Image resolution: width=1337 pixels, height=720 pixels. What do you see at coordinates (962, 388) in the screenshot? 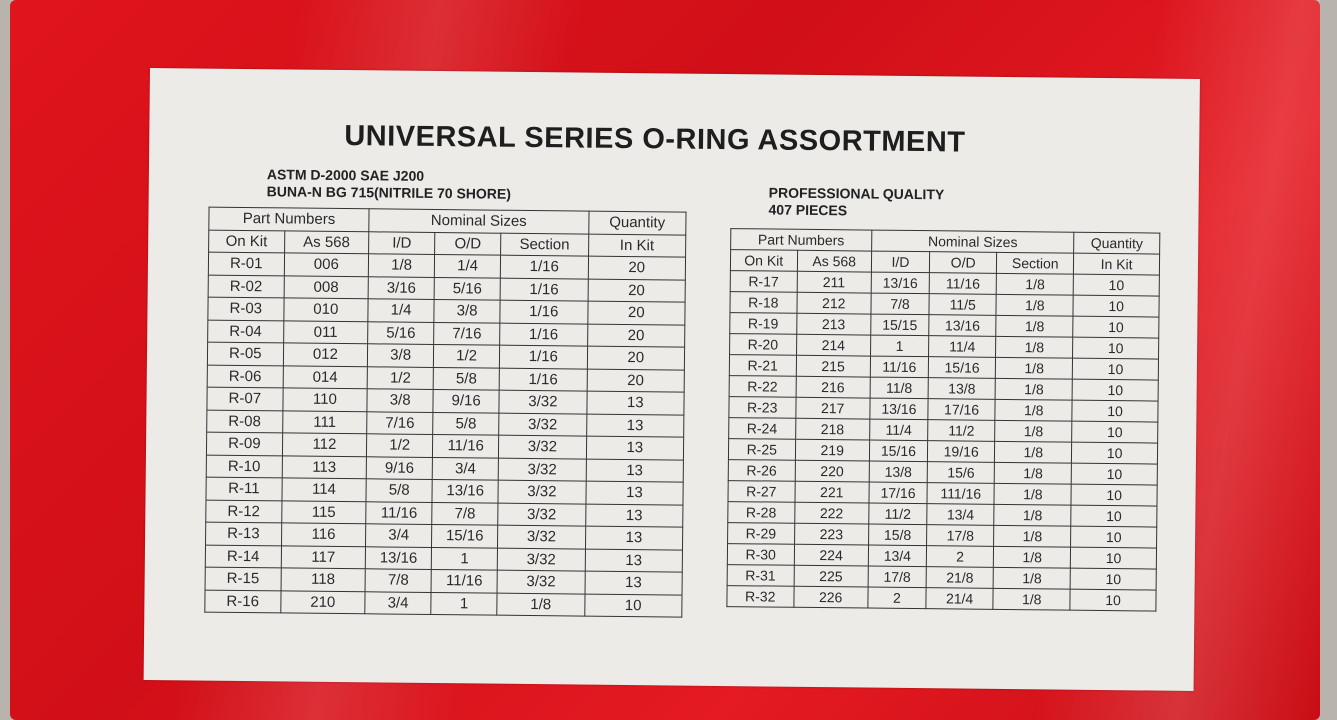
I see `cell-od: 13/8` at bounding box center [962, 388].